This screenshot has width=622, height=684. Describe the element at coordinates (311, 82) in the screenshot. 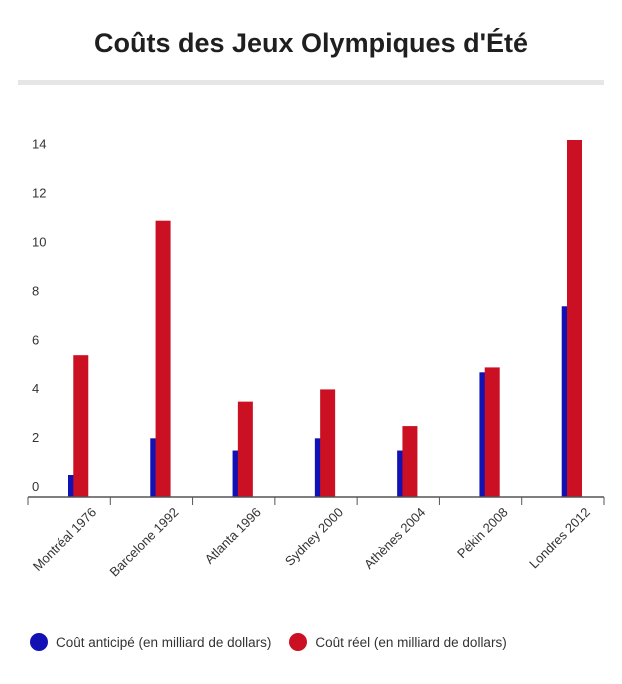

I see `title-divider` at that location.